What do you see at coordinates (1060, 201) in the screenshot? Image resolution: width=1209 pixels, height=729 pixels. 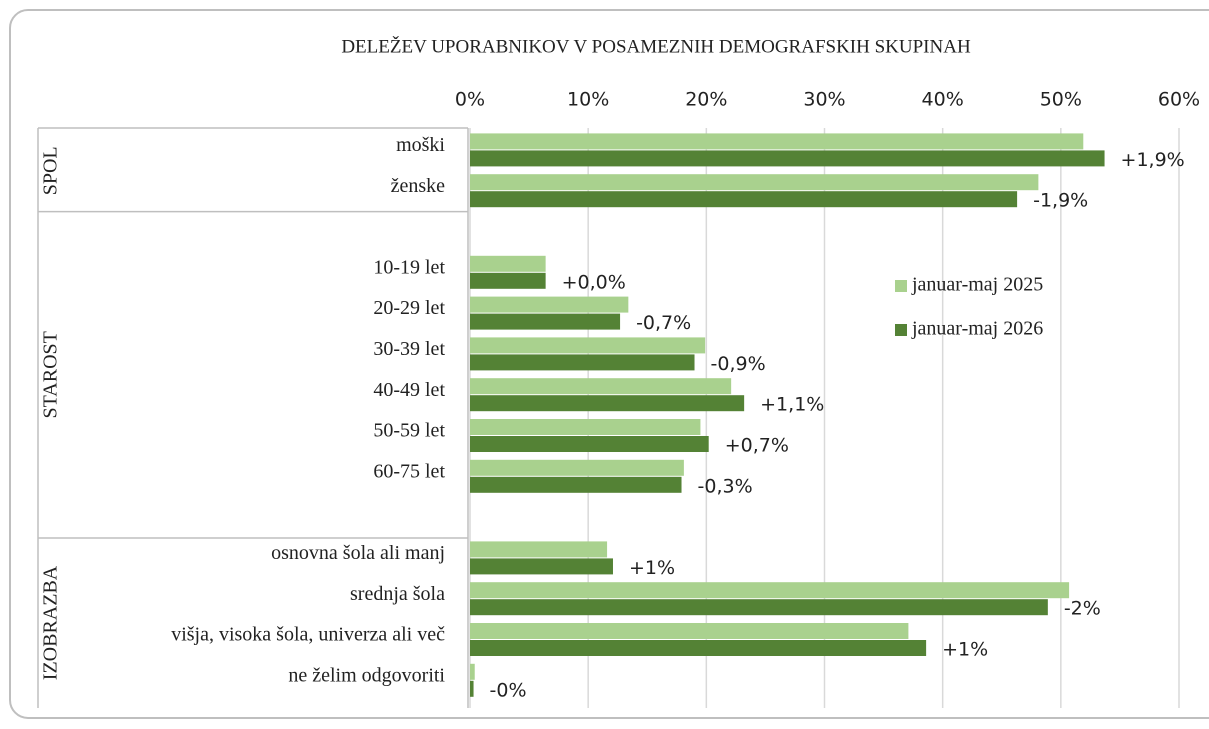 I see `change-label: -1,9%` at bounding box center [1060, 201].